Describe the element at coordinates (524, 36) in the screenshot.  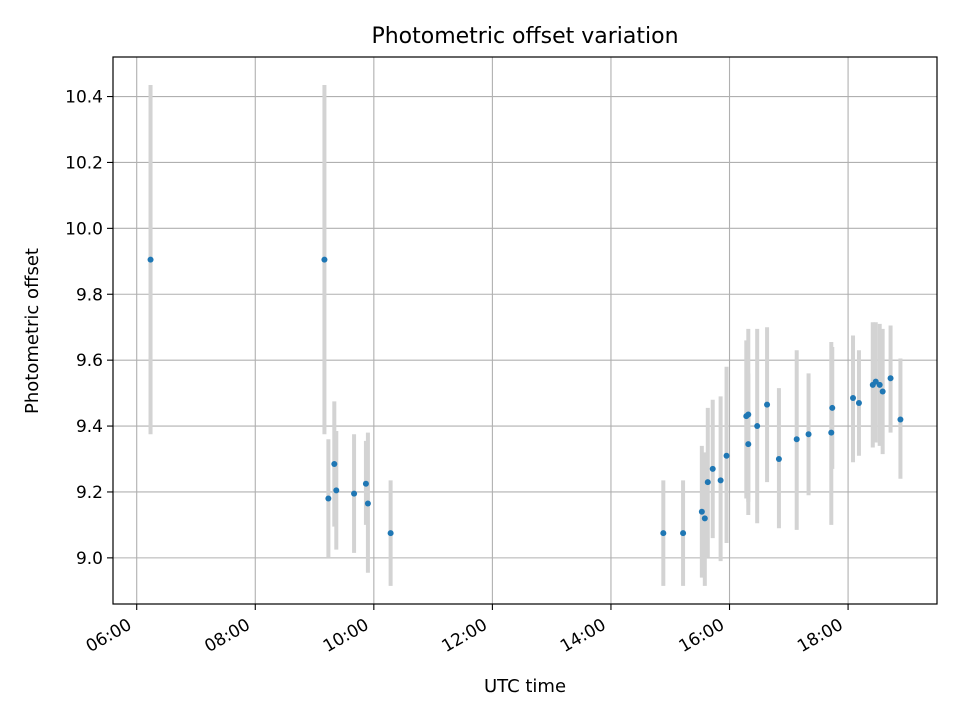
I see `chart-title: Photometric offset variation` at that location.